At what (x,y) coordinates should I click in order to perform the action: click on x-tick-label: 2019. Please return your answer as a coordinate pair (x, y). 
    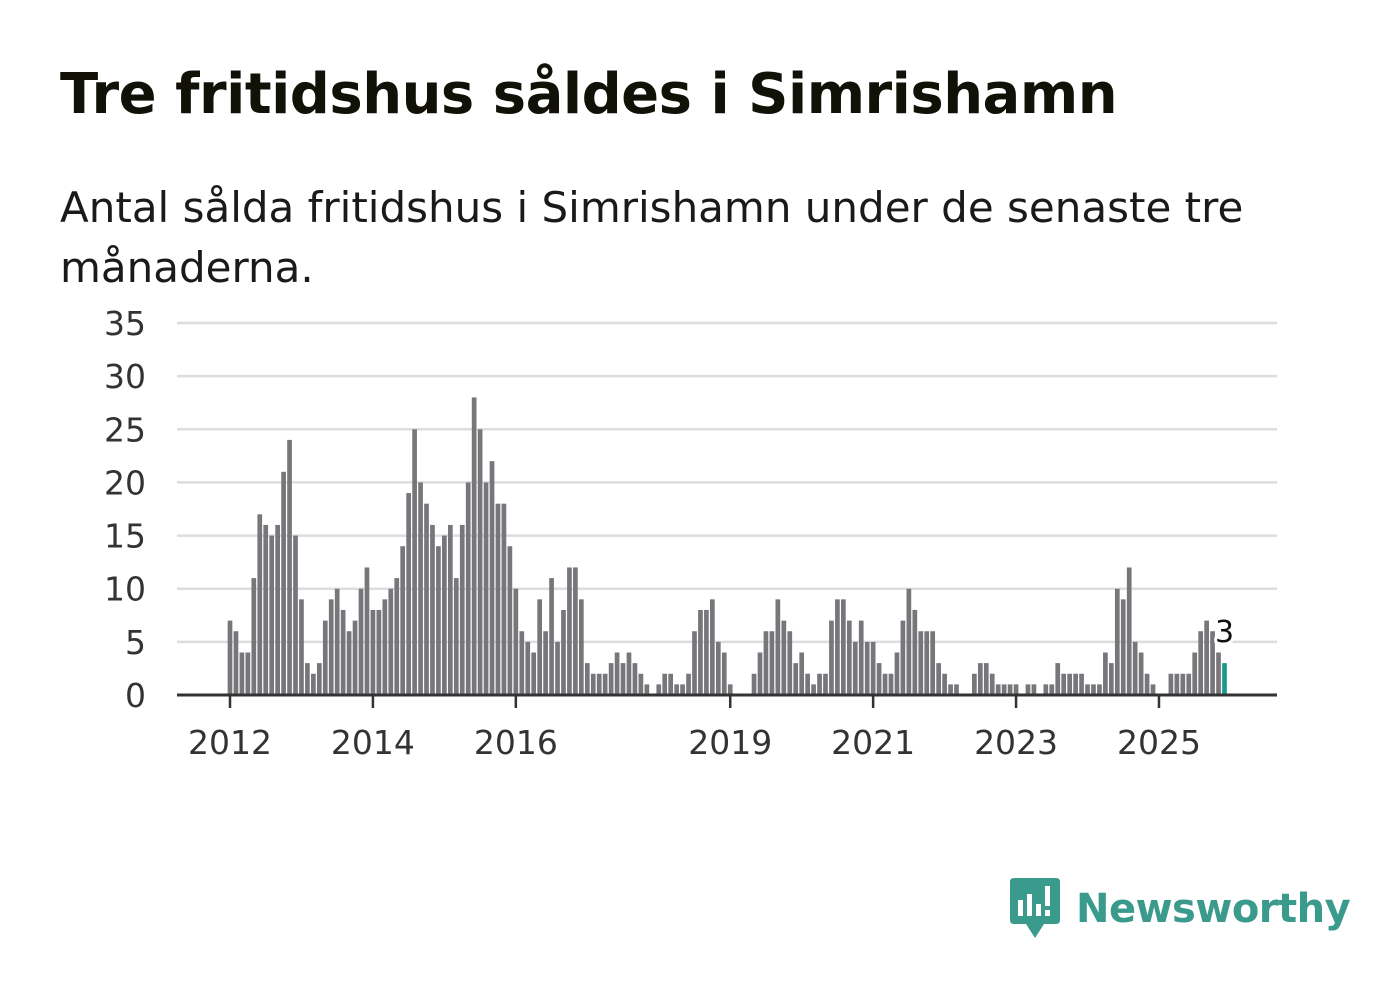
    Looking at the image, I should click on (730, 742).